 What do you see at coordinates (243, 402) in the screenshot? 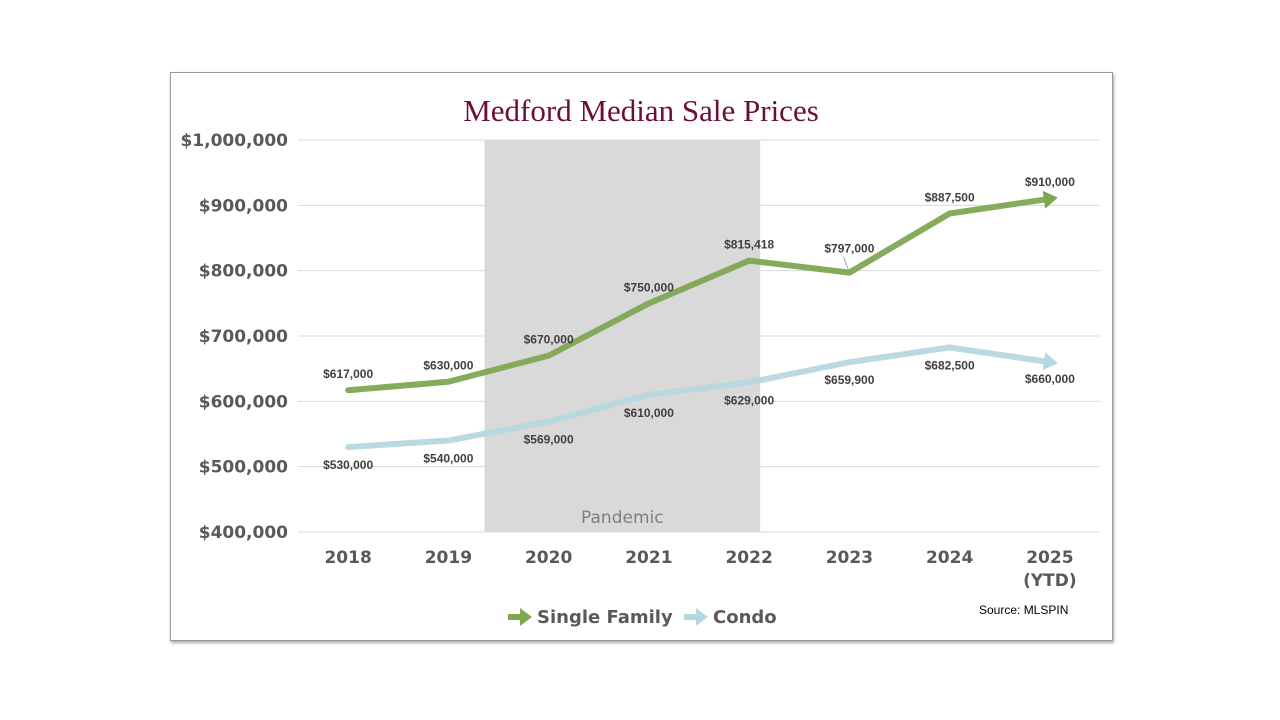
I see `y-tick-label: $600,000` at bounding box center [243, 402].